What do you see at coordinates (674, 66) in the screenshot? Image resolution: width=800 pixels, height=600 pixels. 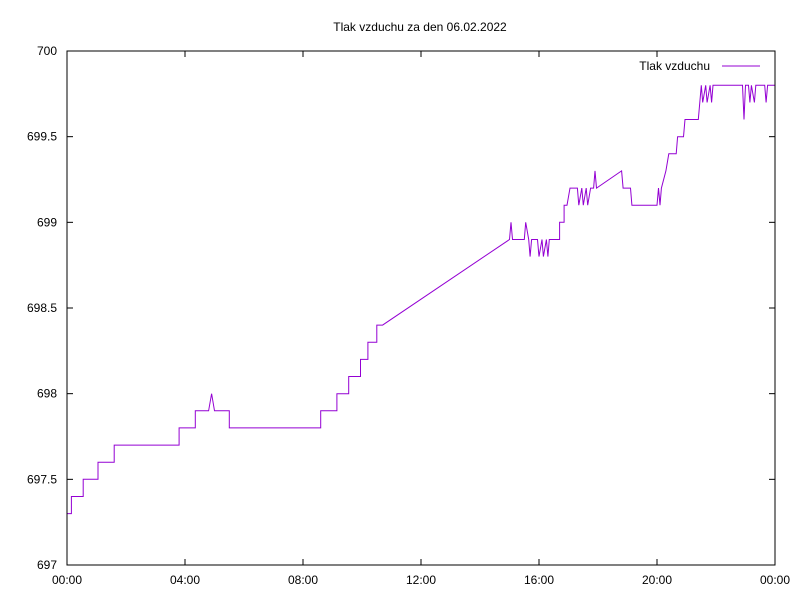 I see `legend-label: Tlak vzduchu` at bounding box center [674, 66].